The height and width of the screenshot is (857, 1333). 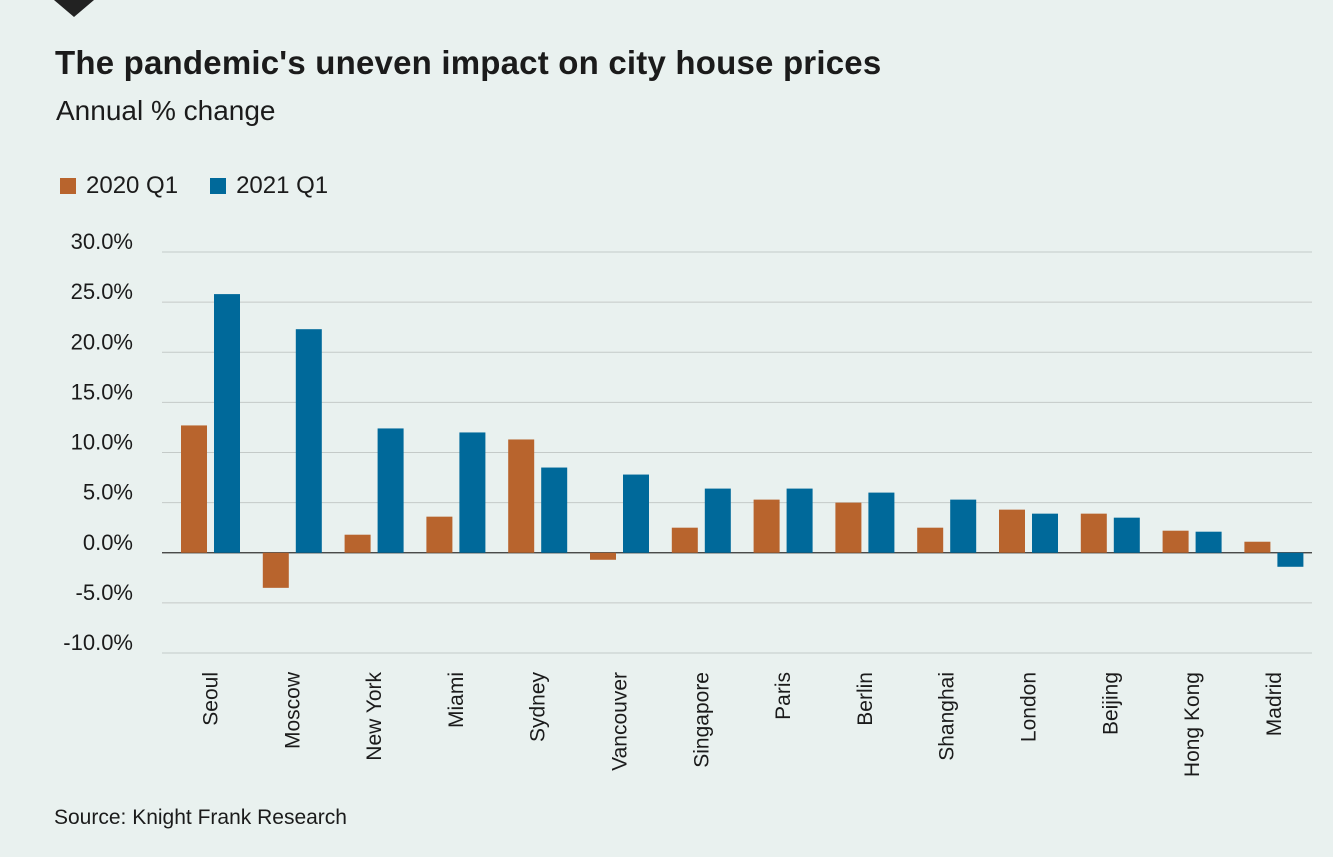 I want to click on corner-marker, so click(x=74, y=8).